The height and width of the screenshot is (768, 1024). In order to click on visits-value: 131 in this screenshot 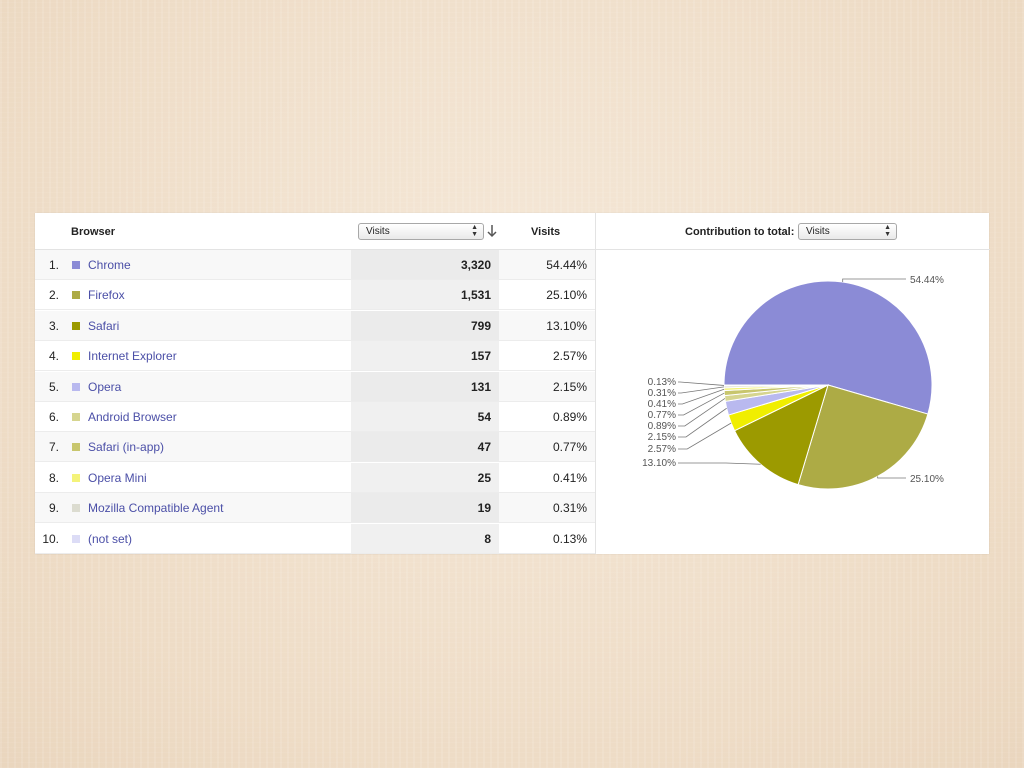, I will do `click(480, 386)`.